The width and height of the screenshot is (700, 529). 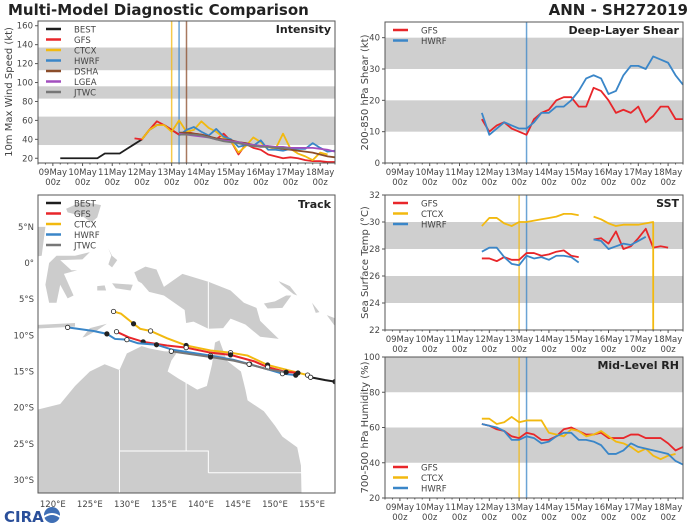 I want to click on sst-ytick-label: 30, so click(x=374, y=223).